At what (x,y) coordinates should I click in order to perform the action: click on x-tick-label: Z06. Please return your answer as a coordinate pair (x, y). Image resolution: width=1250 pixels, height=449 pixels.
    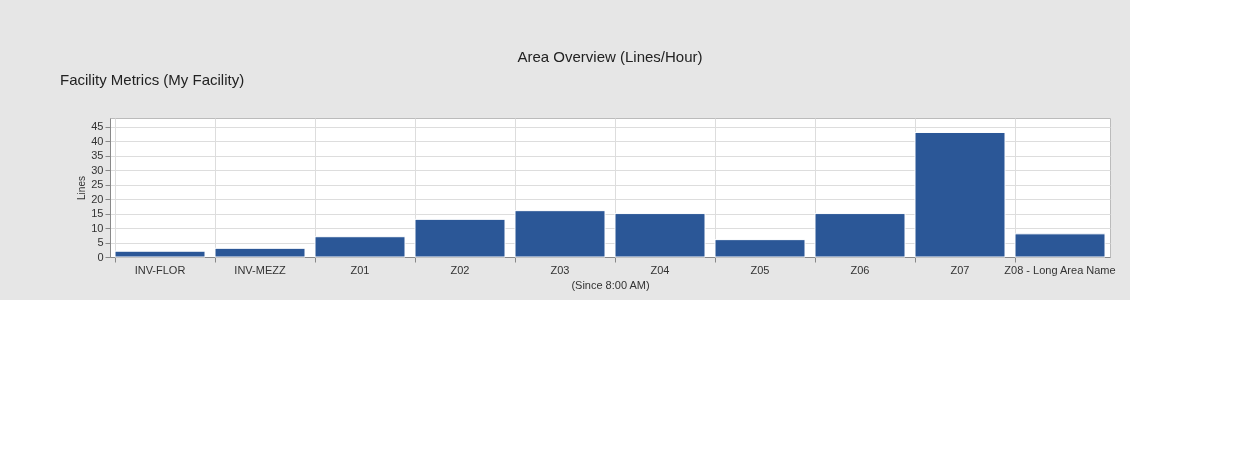
    Looking at the image, I should click on (860, 269).